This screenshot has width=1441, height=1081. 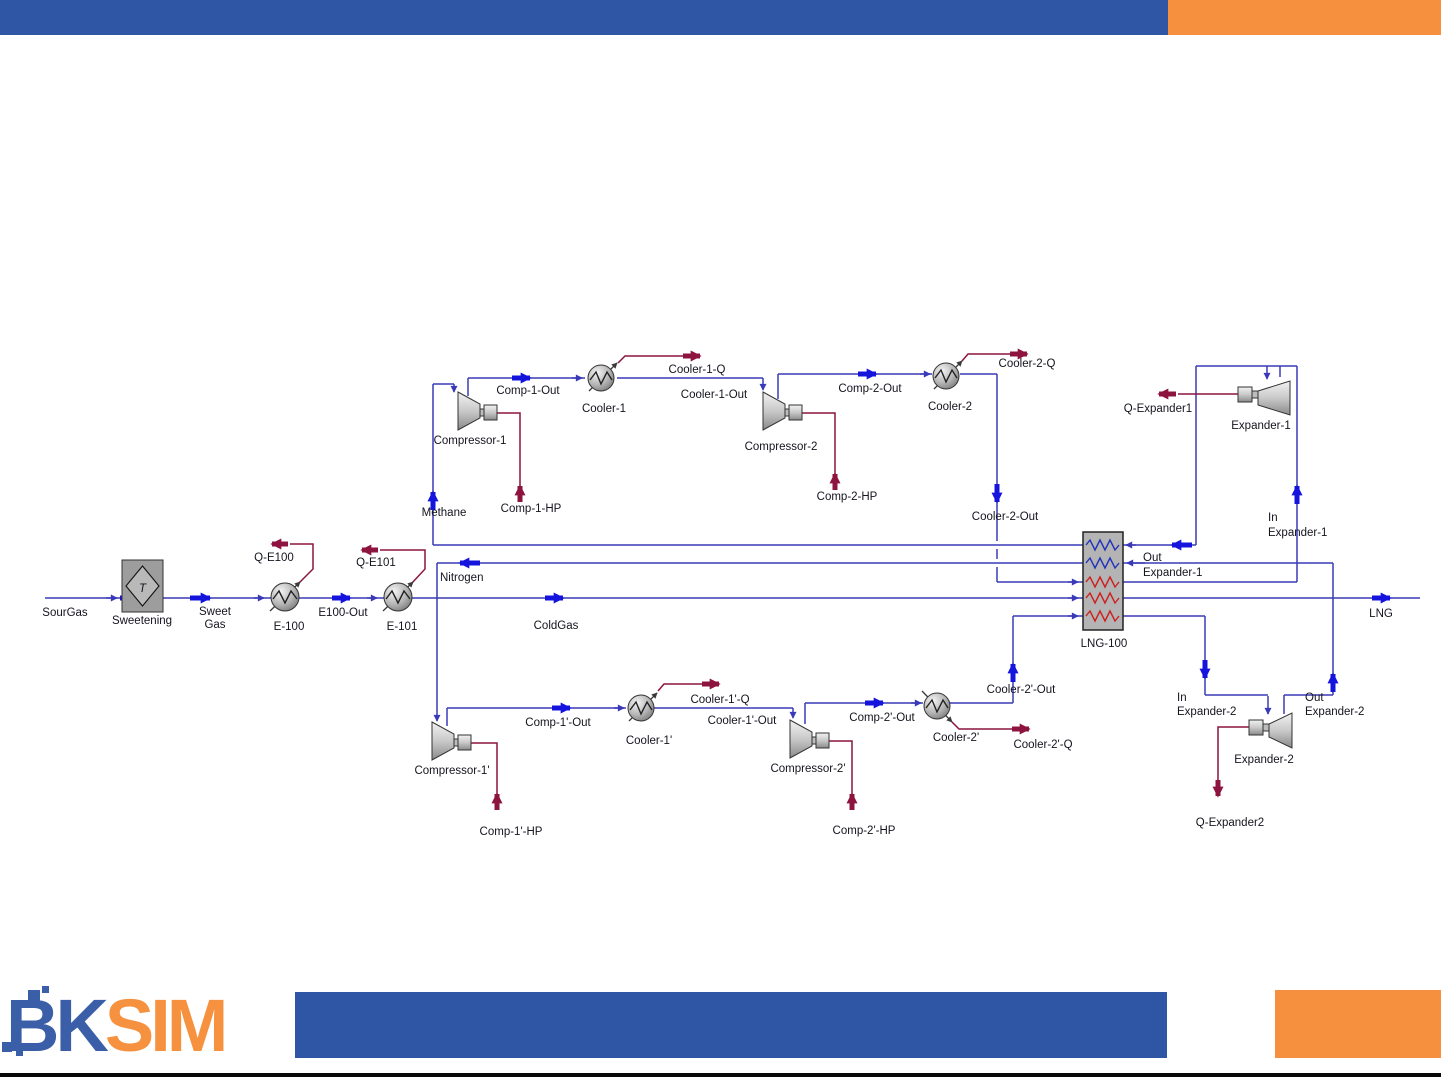 I want to click on label-sourgas: SourGas, so click(x=65, y=613).